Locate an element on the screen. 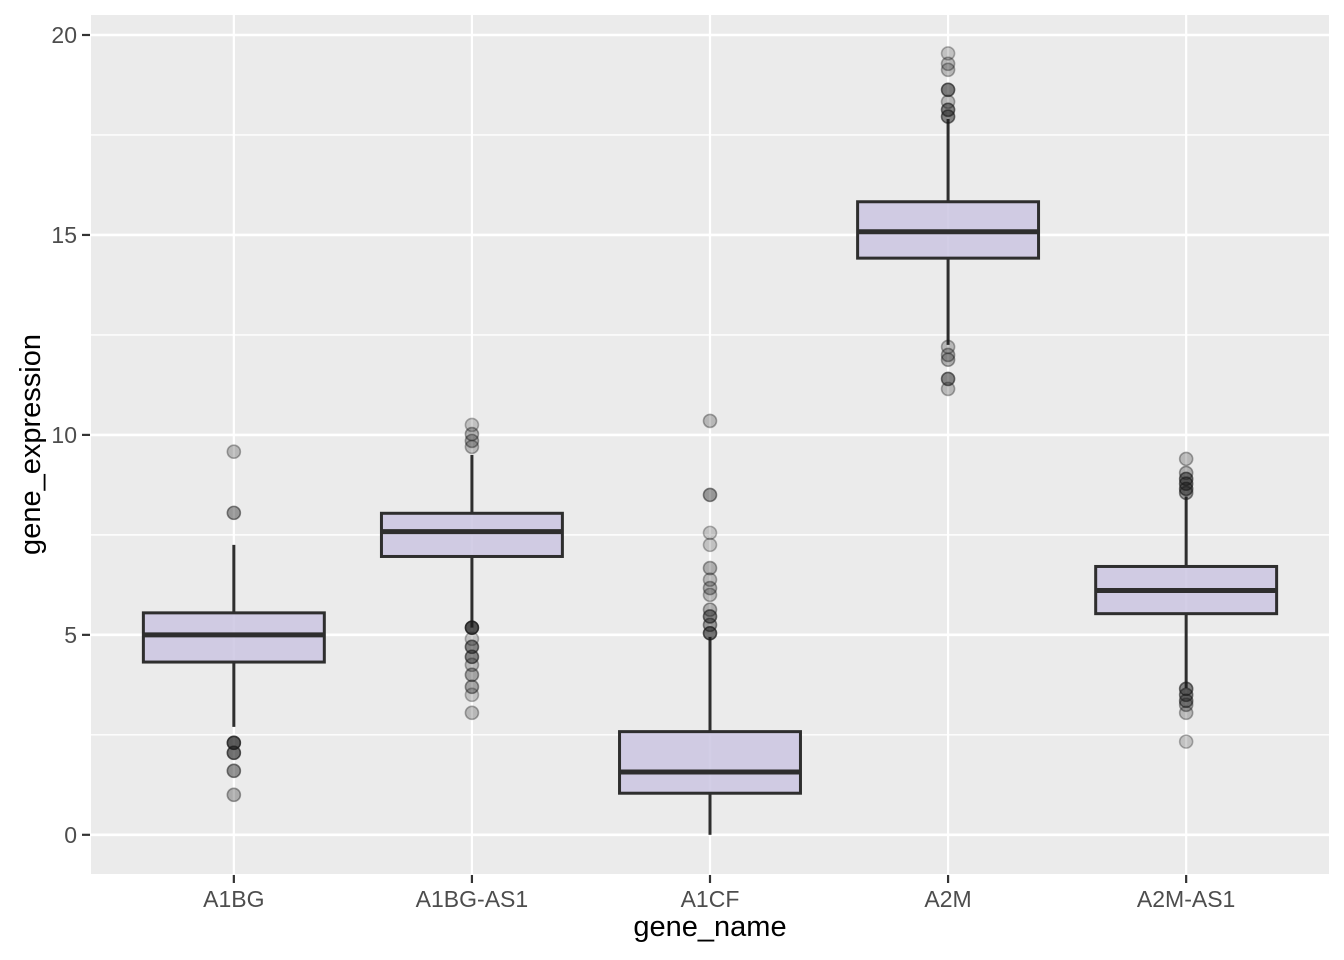 The image size is (1344, 960). x-axis: A1BG A1BG-AS1 A1CF A2M A2M-AS1 is located at coordinates (719, 893).